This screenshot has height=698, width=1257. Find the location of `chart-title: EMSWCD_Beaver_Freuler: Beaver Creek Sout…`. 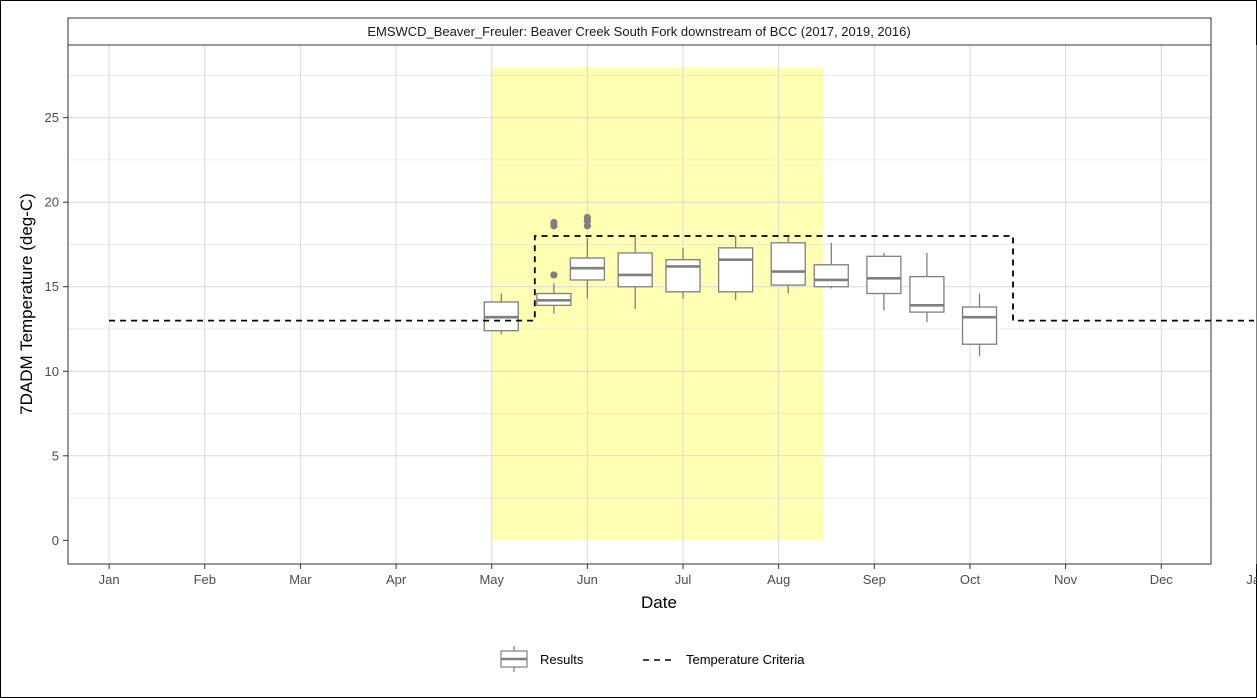

chart-title: EMSWCD_Beaver_Freuler: Beaver Creek Sout… is located at coordinates (638, 31).